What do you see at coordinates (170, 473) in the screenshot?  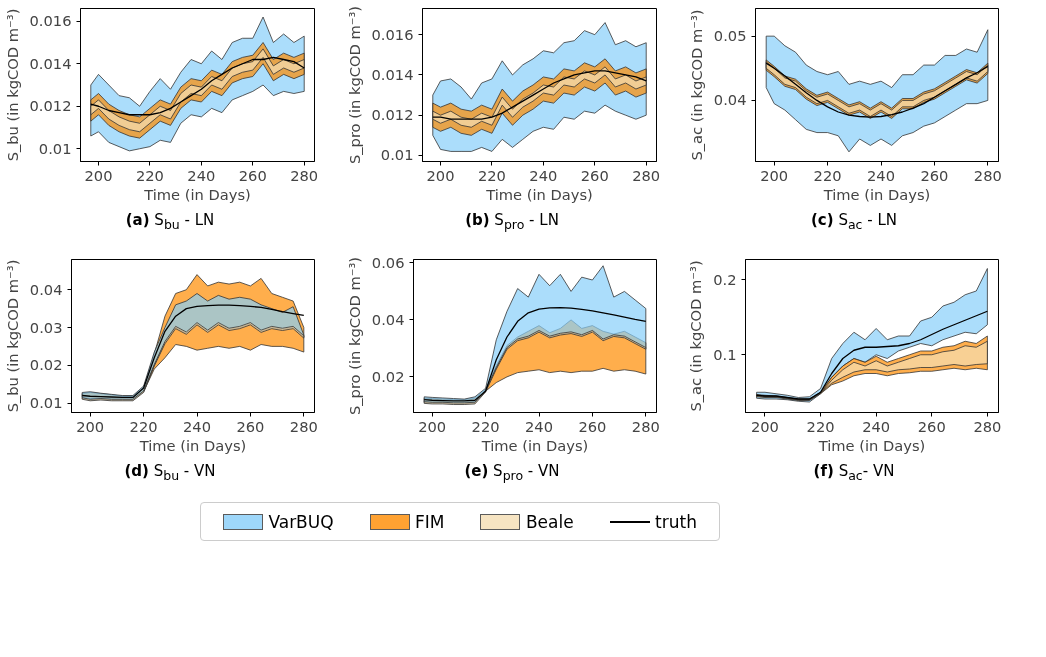 I see `text: (d) S$_{bu}$ - VN` at bounding box center [170, 473].